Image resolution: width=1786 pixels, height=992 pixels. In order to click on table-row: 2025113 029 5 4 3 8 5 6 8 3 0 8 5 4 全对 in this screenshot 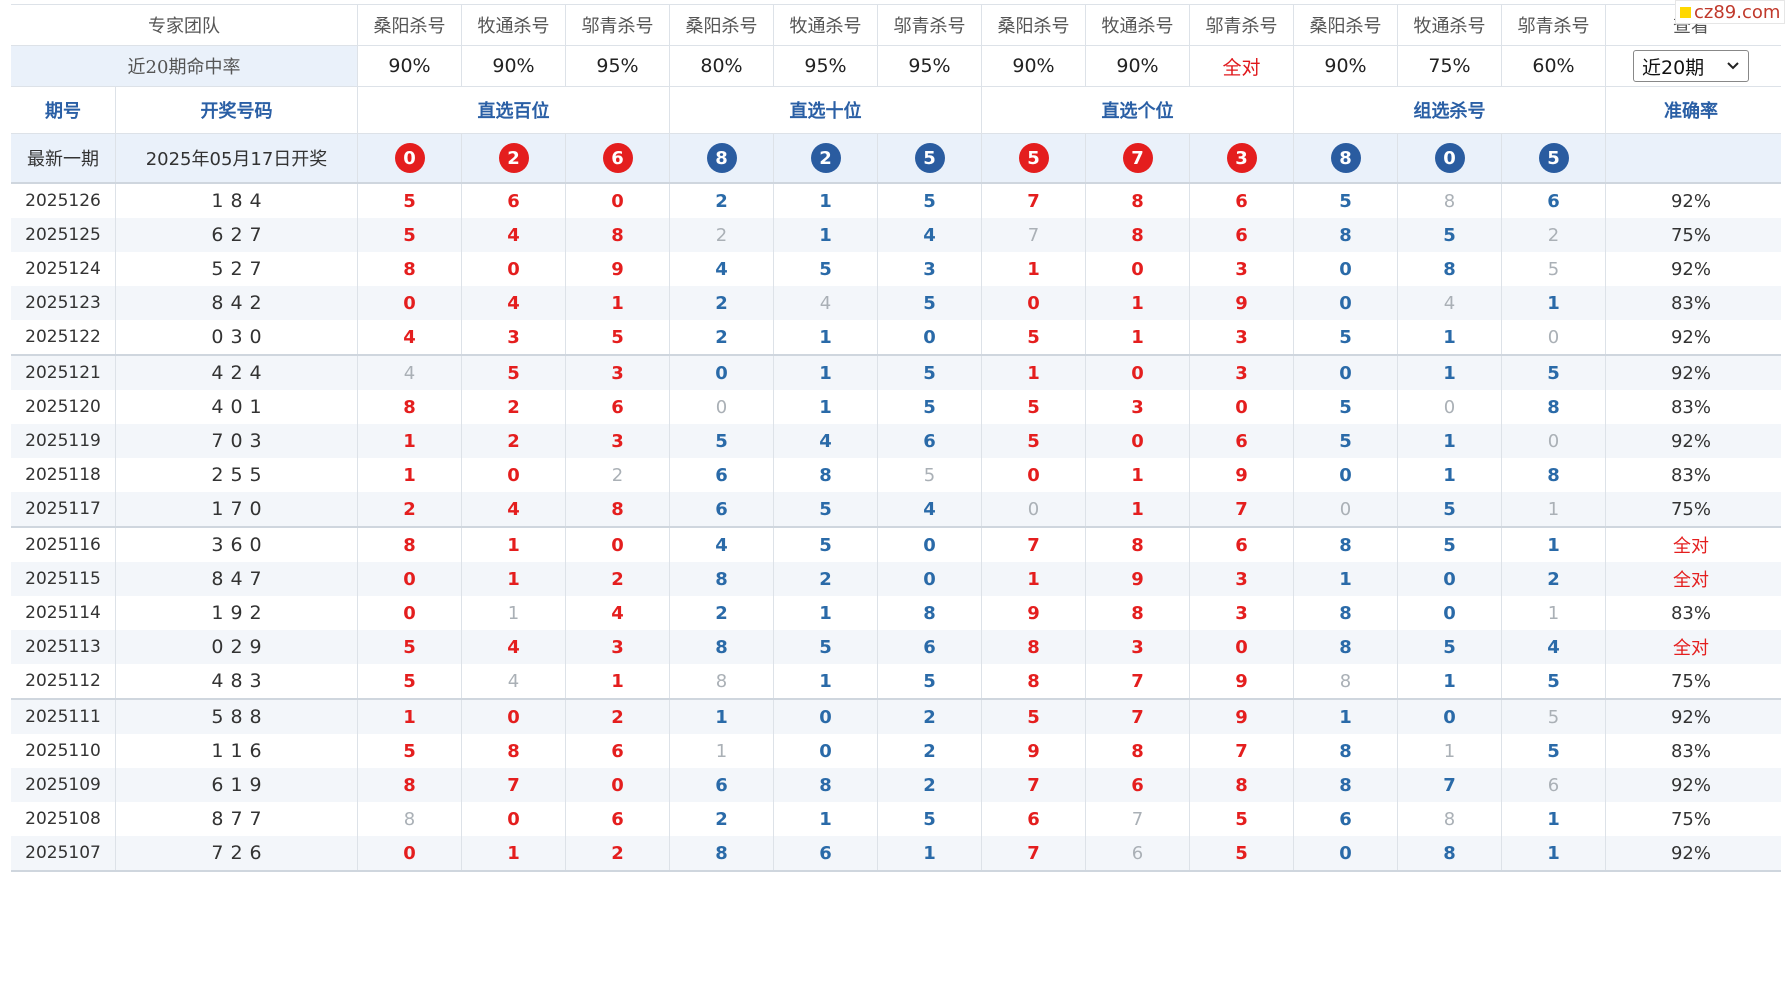, I will do `click(896, 647)`.